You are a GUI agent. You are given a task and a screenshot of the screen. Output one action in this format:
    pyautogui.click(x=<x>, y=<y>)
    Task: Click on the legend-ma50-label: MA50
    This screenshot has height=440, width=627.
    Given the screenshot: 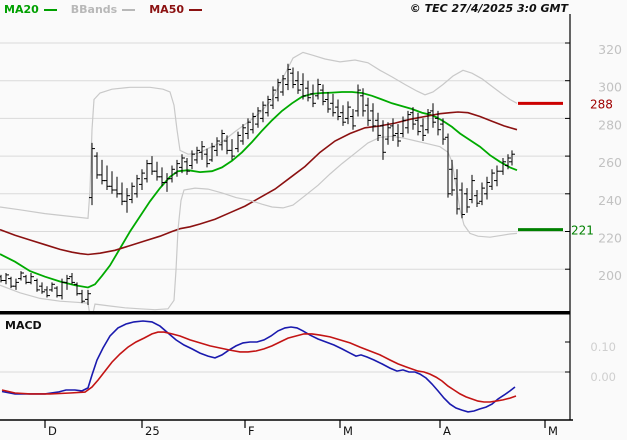 What is the action you would take?
    pyautogui.click(x=167, y=9)
    